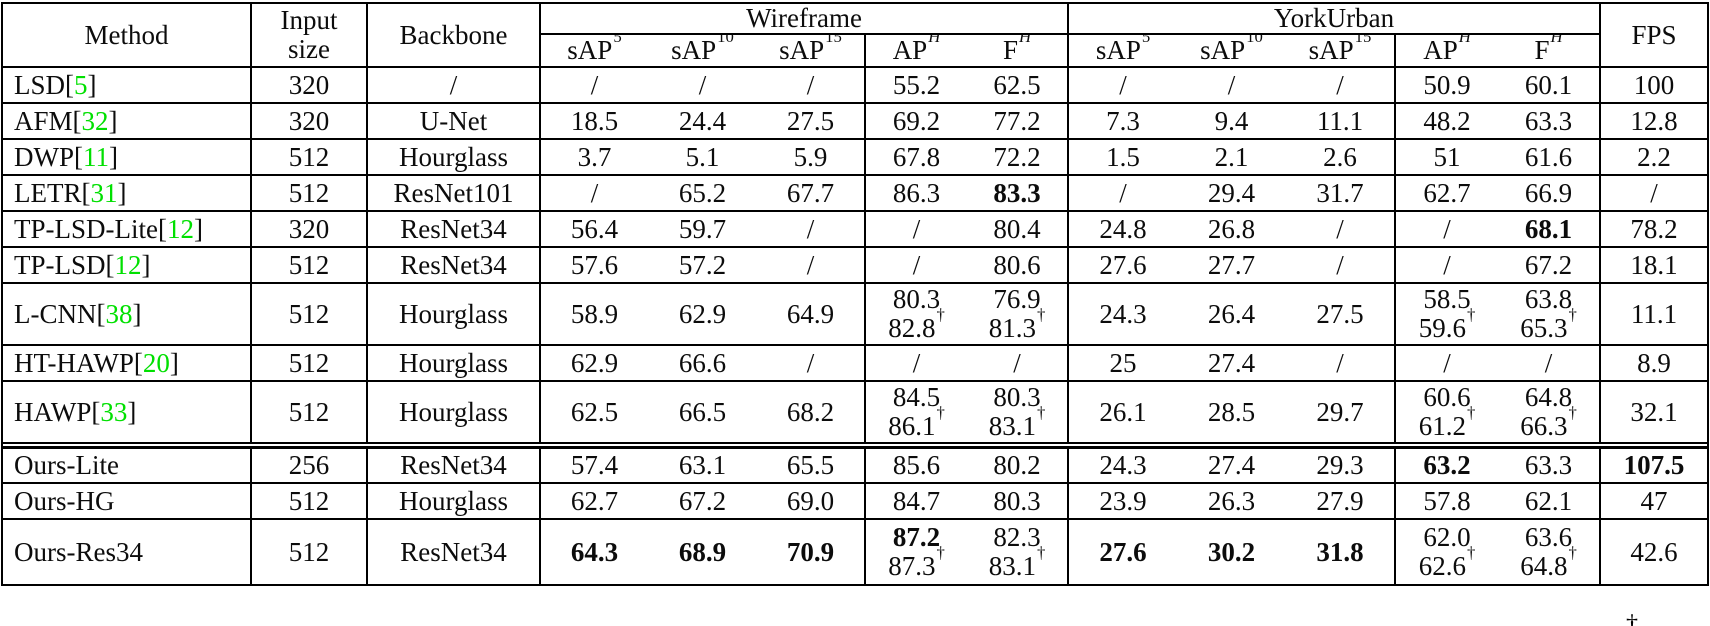 The image size is (1710, 626). What do you see at coordinates (1654, 552) in the screenshot?
I see `metric-cell: 42.6` at bounding box center [1654, 552].